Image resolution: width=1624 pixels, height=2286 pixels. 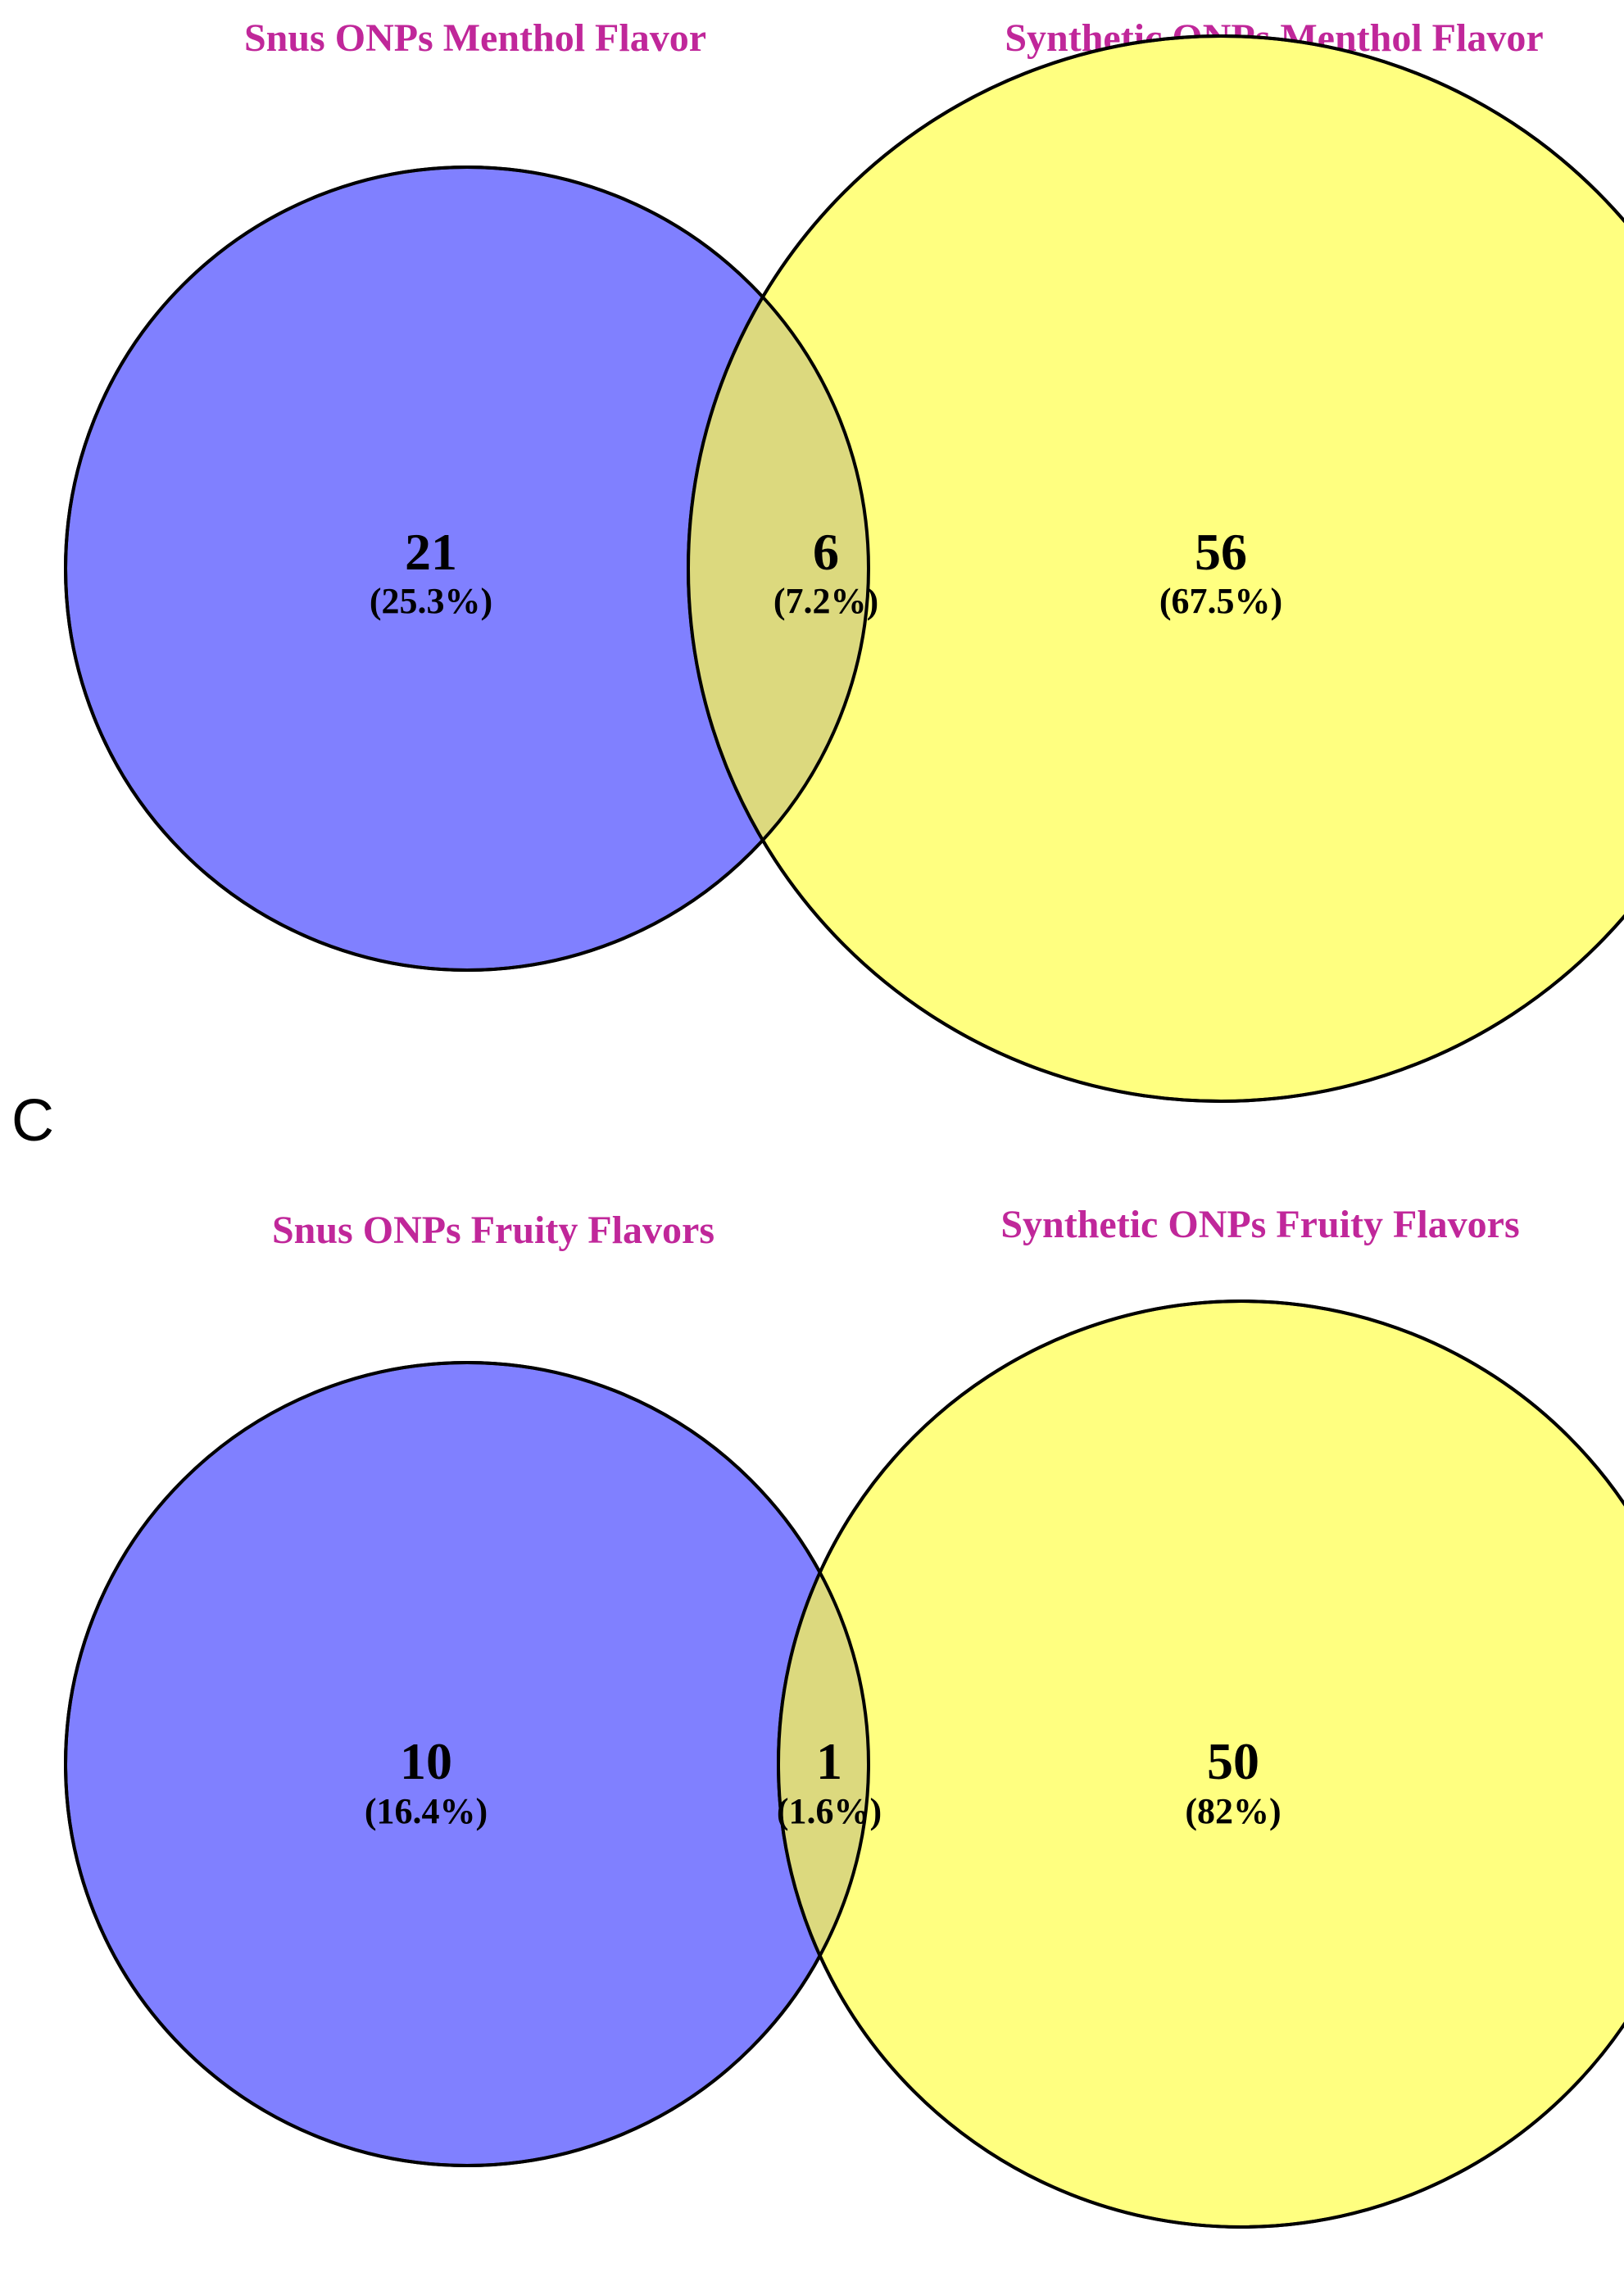 What do you see at coordinates (826, 601) in the screenshot?
I see `overlap-percent: (7.2%)` at bounding box center [826, 601].